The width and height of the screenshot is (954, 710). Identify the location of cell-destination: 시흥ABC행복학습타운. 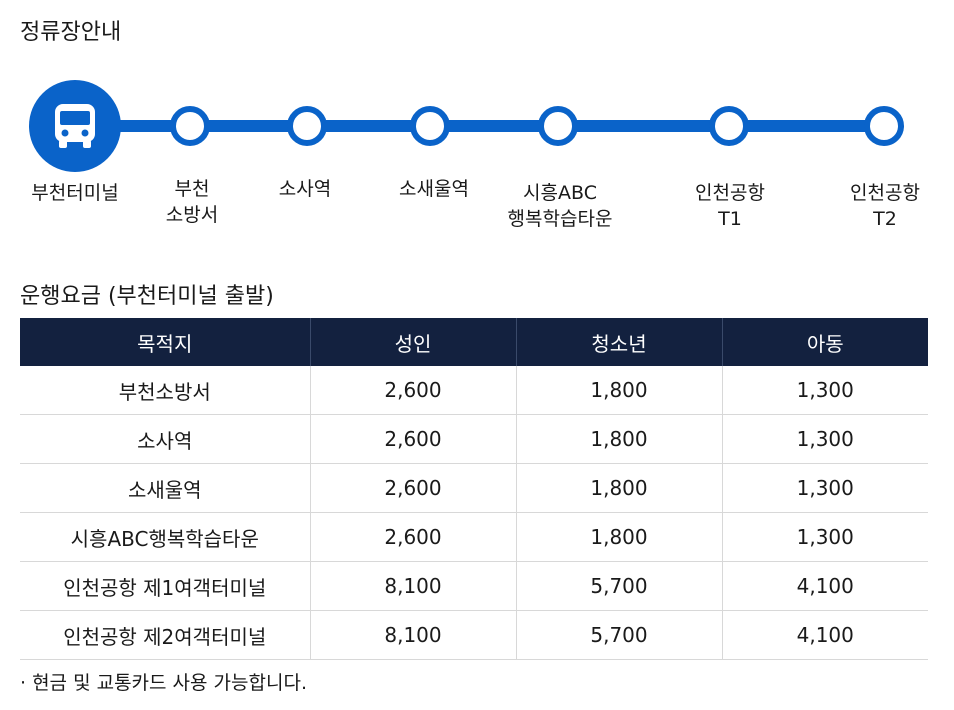
(165, 537).